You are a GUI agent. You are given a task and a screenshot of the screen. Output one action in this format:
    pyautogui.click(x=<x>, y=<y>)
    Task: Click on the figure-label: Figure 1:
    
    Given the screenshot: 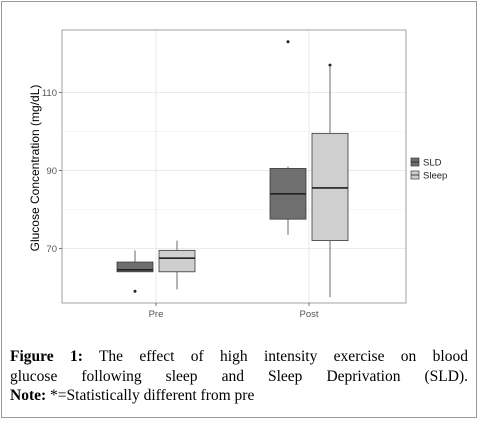 What is the action you would take?
    pyautogui.click(x=46, y=356)
    